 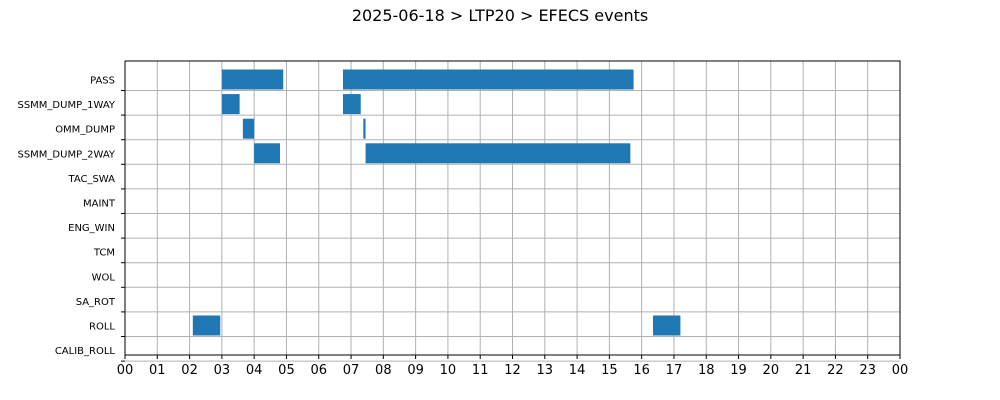 What do you see at coordinates (85, 351) in the screenshot?
I see `y-tick-label: CALIB_ROLL` at bounding box center [85, 351].